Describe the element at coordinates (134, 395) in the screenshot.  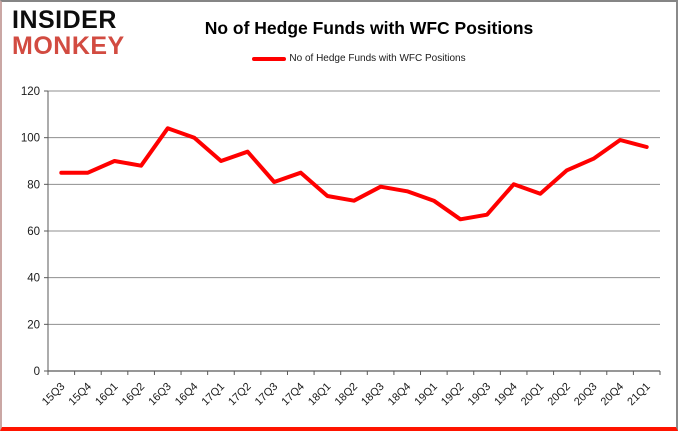
I see `x-axis-label: 16Q2` at that location.